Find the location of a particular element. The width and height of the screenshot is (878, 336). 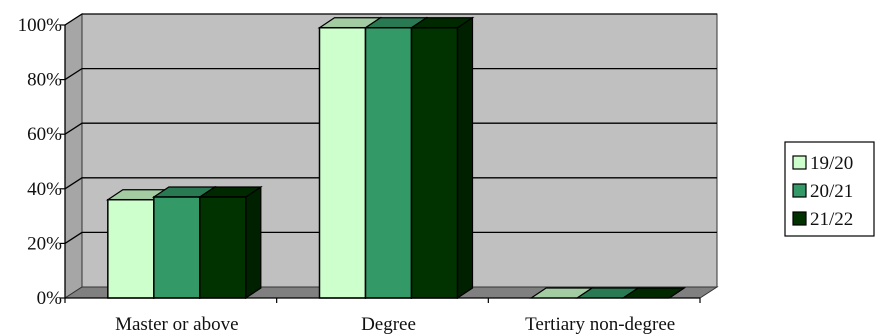

y-axis-ticks: 0% 20% 40% 60% 80% 100% is located at coordinates (41, 162).